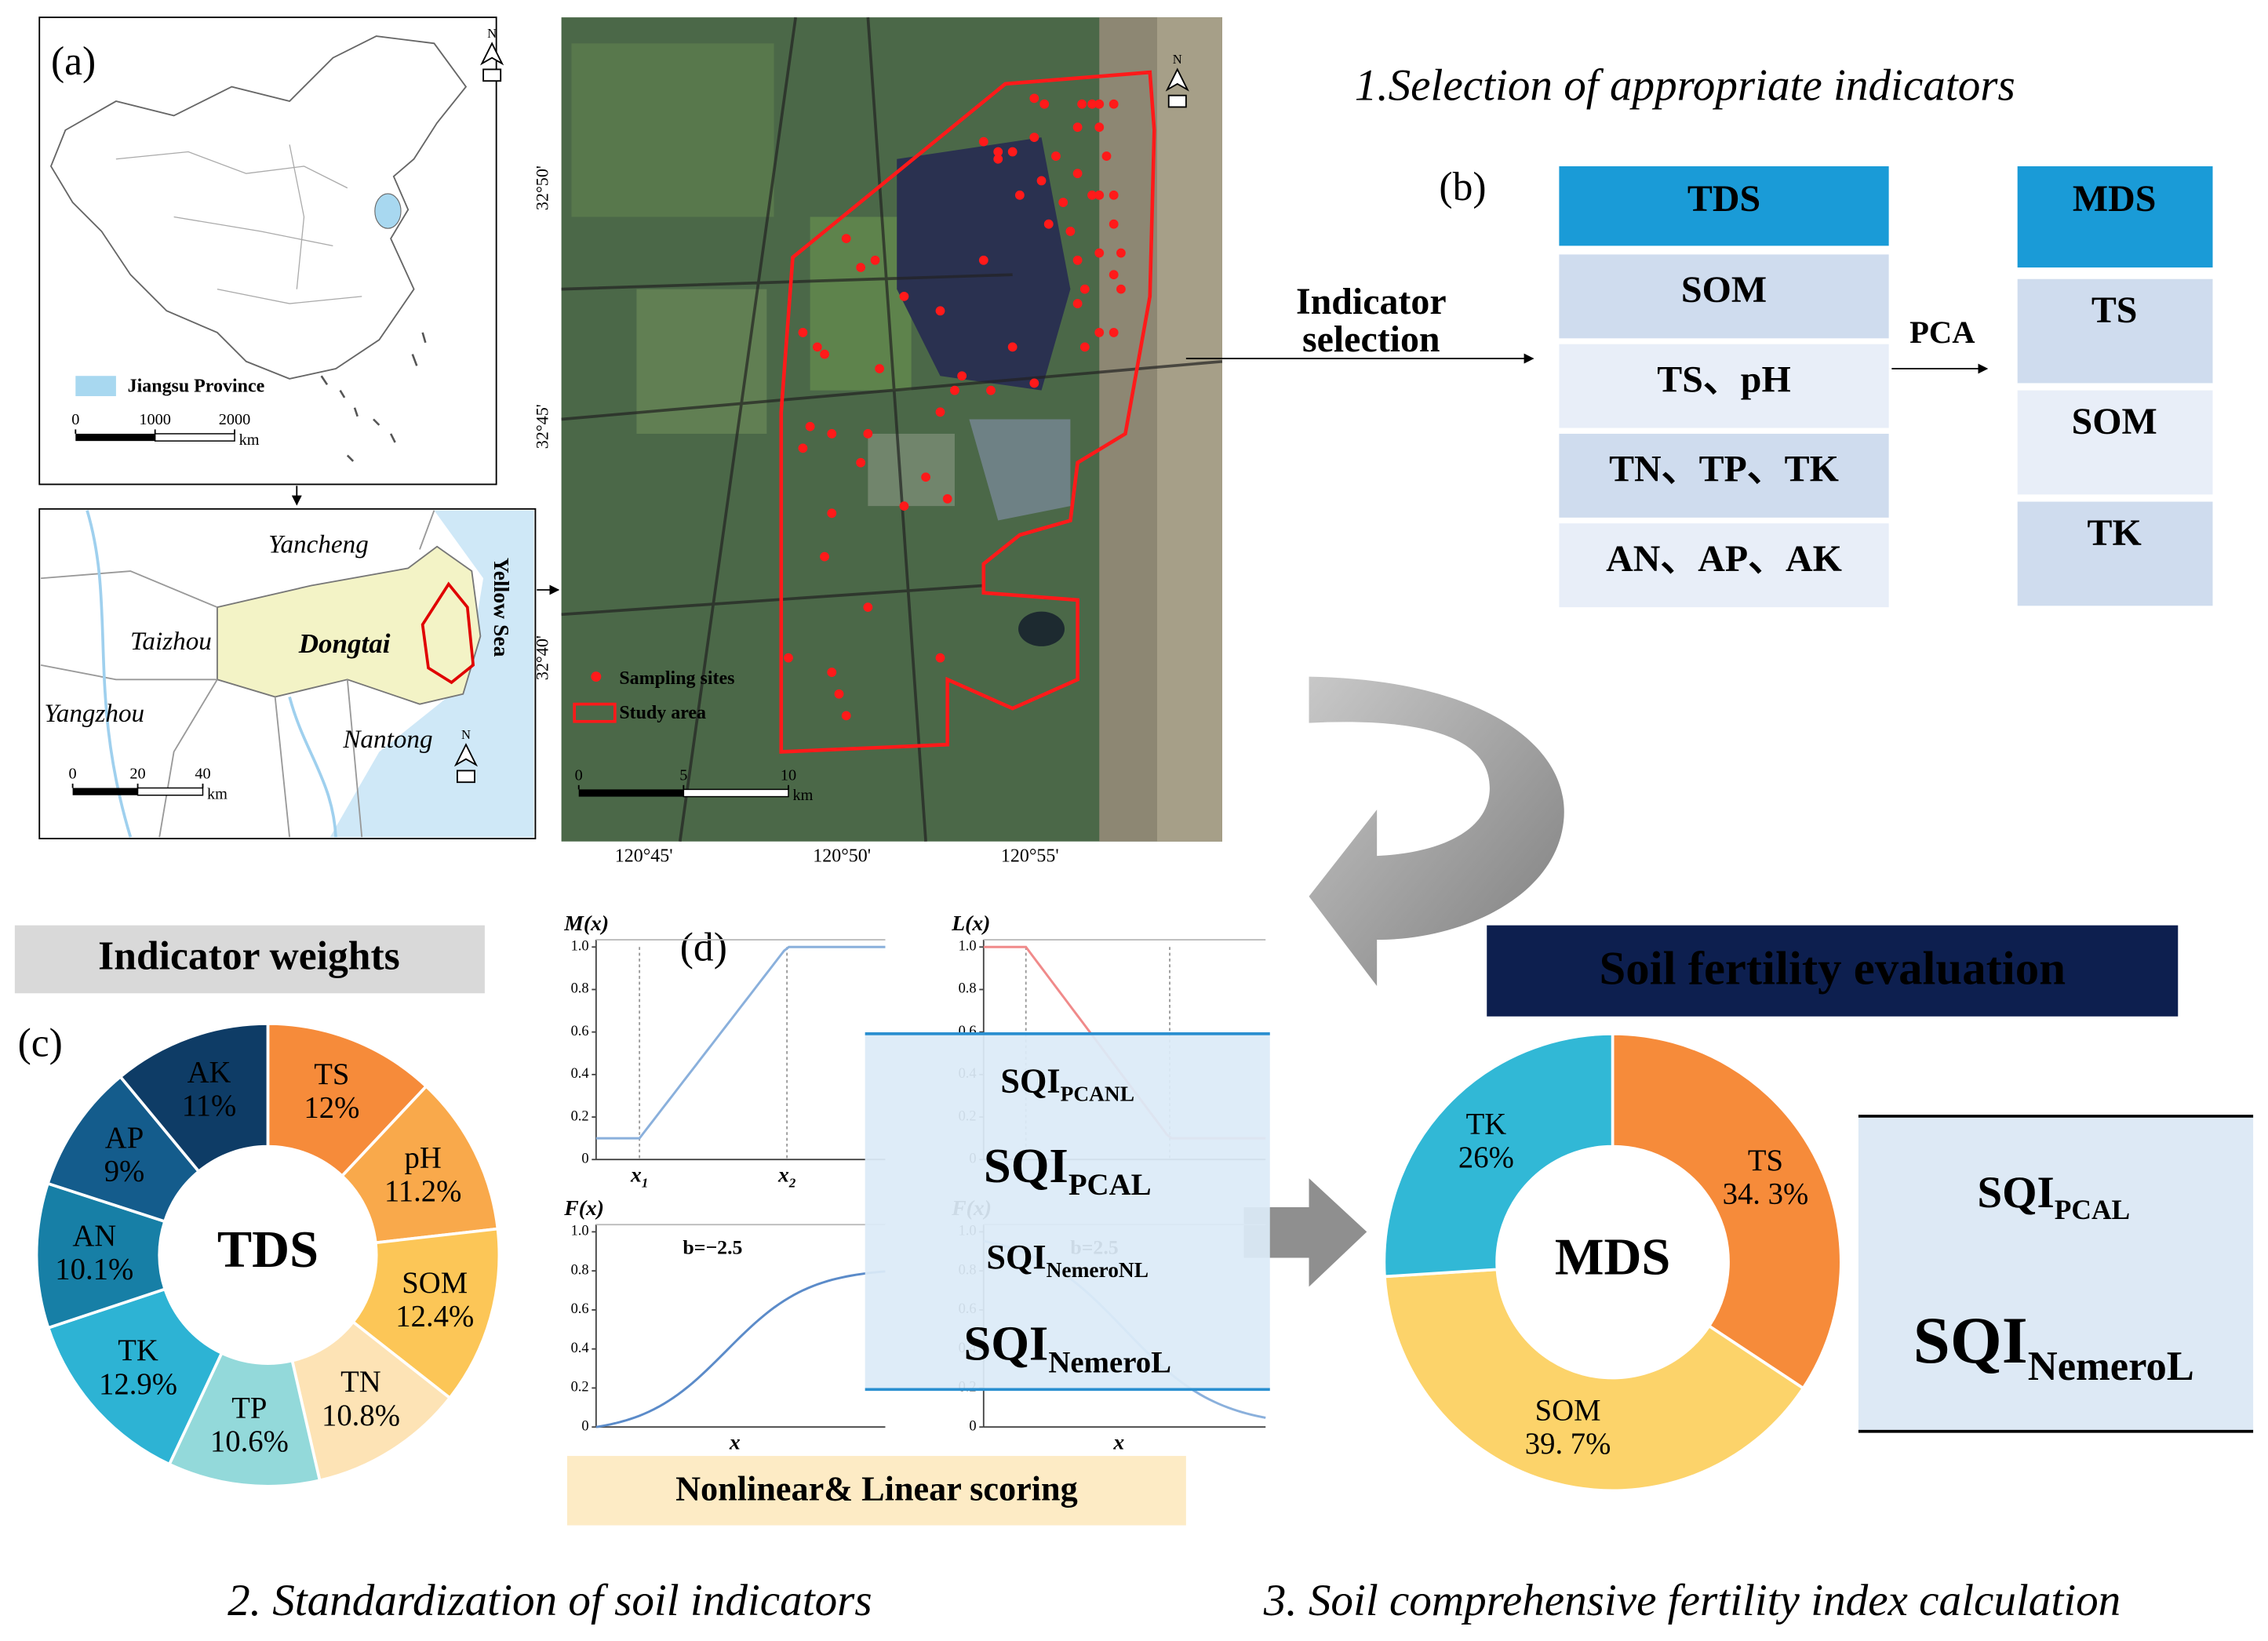 This screenshot has height=1641, width=2268. I want to click on islands, so click(374, 397).